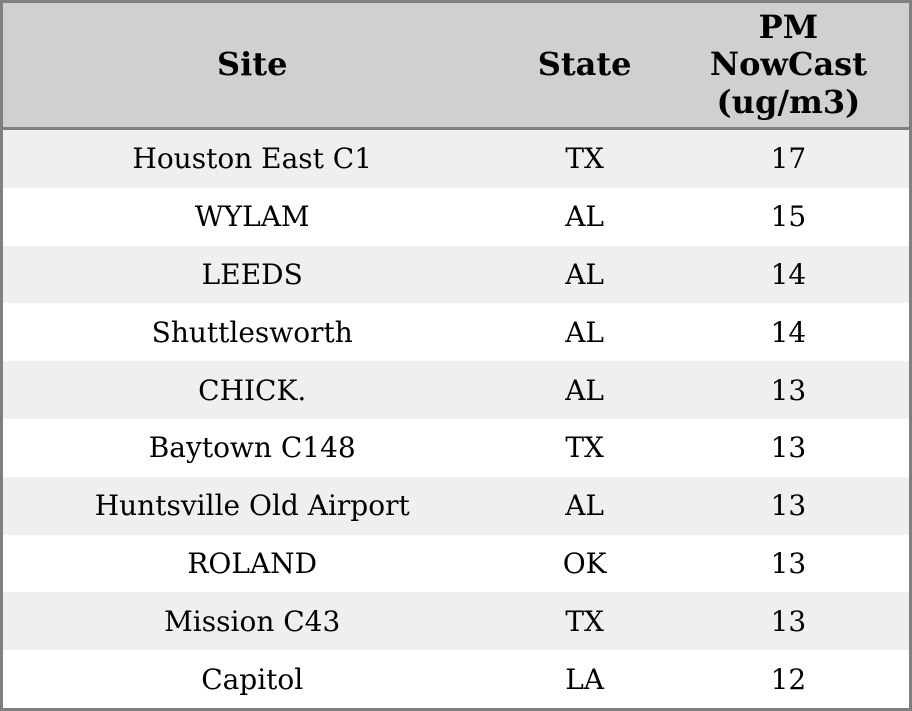  Describe the element at coordinates (251, 505) in the screenshot. I see `cell-site: Huntsville Old Airport` at that location.